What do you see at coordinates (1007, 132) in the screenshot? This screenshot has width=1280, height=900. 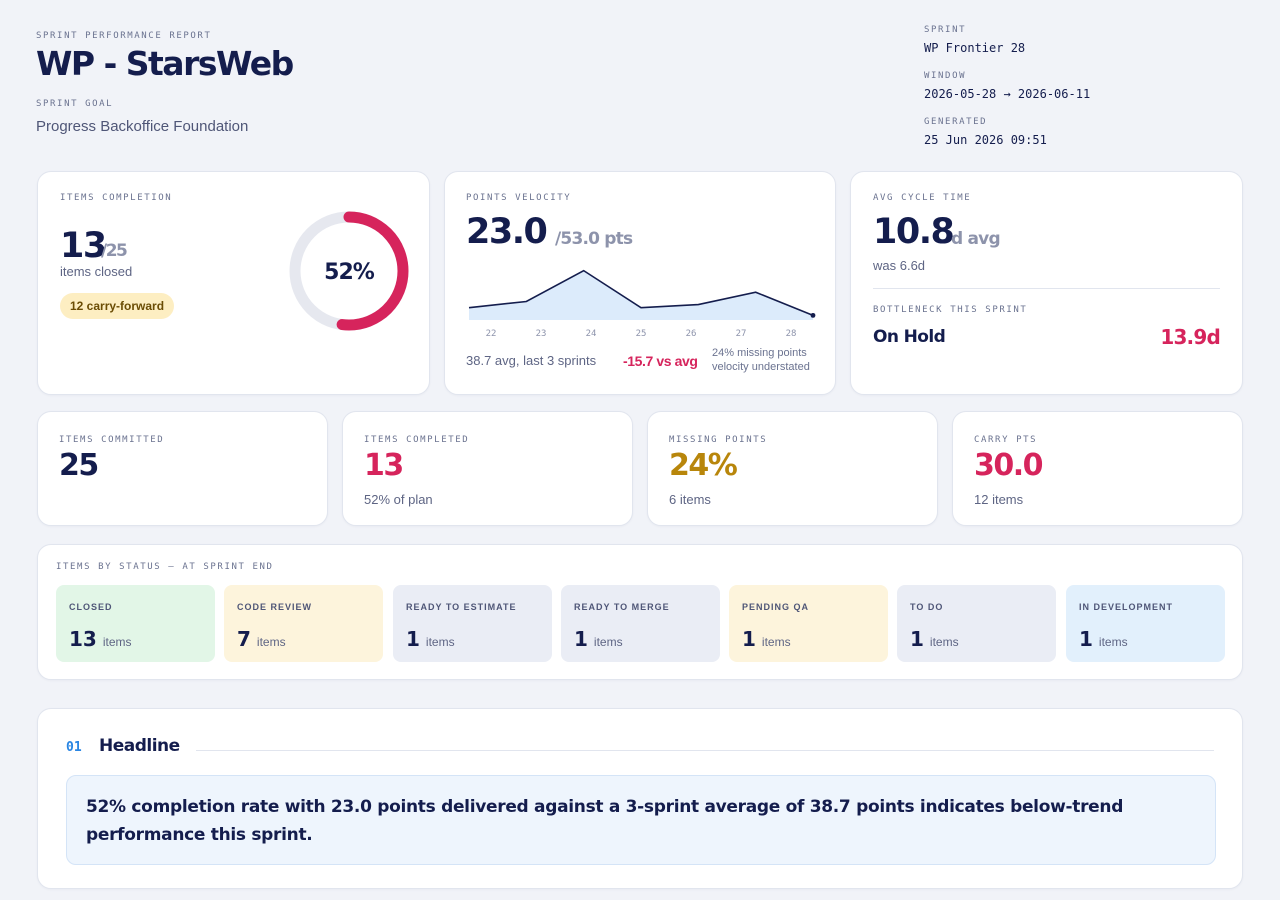 I see `meta-generated: GENERATED 25 Jun 2026 09:51` at bounding box center [1007, 132].